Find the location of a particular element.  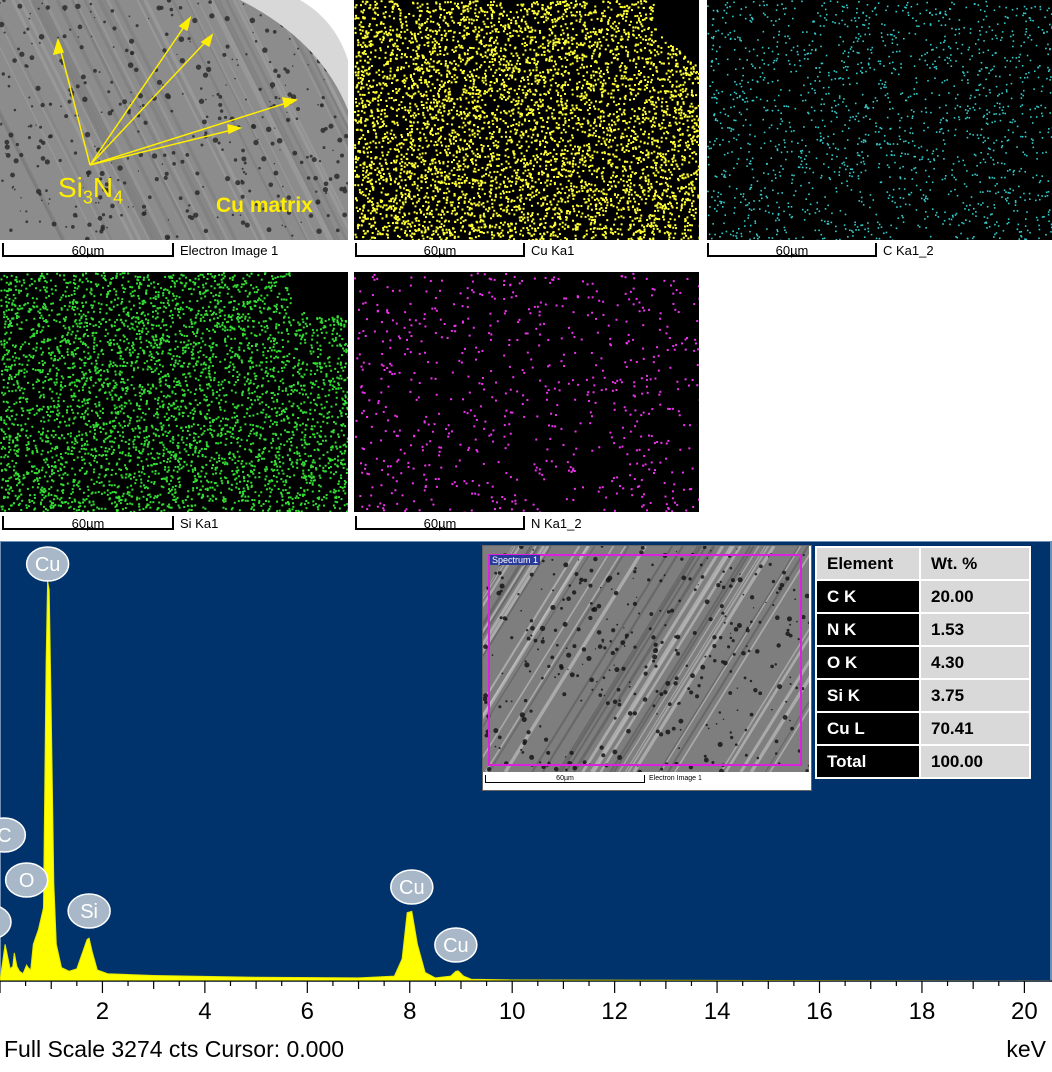

scalebar-si: 60µm Si Ka1 is located at coordinates (172, 524).